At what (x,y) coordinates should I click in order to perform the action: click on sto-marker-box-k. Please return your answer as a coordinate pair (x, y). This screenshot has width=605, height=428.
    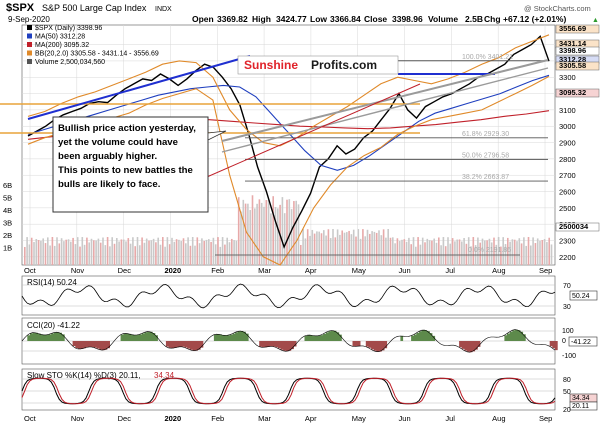
    Looking at the image, I should click on (583, 406).